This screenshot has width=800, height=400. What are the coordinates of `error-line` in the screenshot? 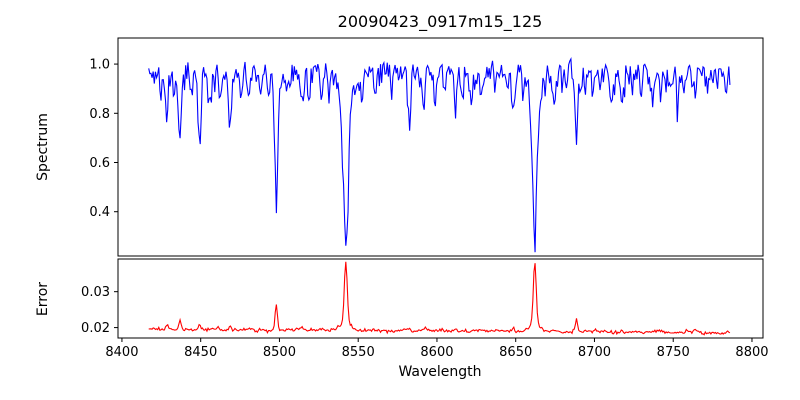 It's located at (439, 298).